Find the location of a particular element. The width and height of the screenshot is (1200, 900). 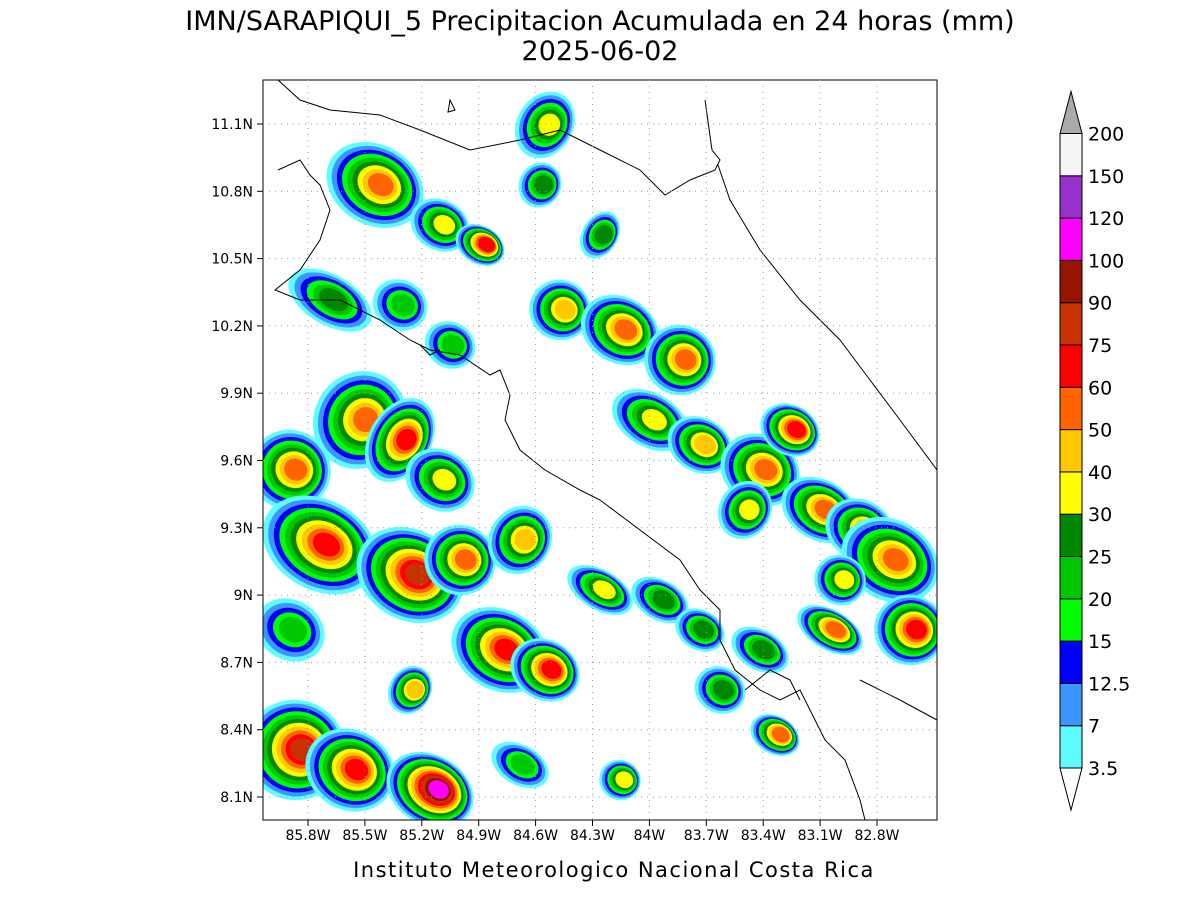

colorbar-over is located at coordinates (1071, 111).